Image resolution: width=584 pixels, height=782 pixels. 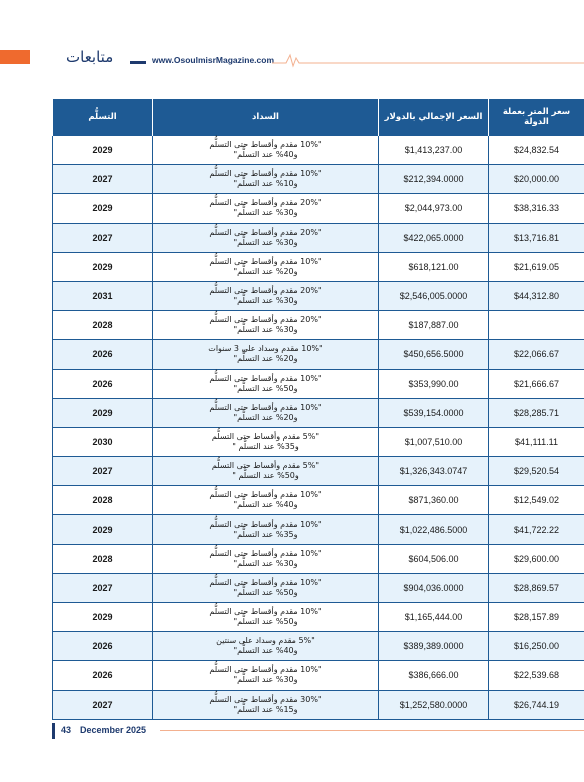 I want to click on cell-total-usd: $1,165,444.00, so click(x=433, y=617).